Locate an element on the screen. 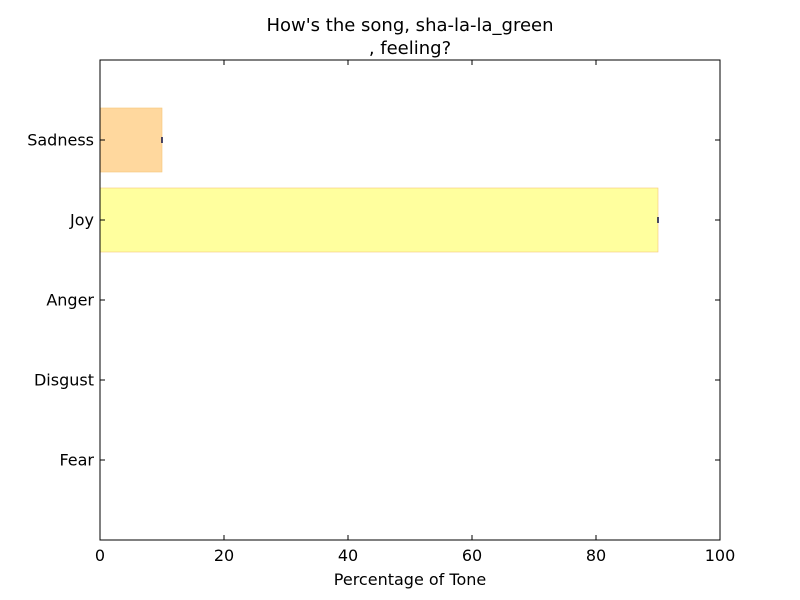 The width and height of the screenshot is (800, 600). x-axis-label: Percentage of Tone is located at coordinates (410, 579).